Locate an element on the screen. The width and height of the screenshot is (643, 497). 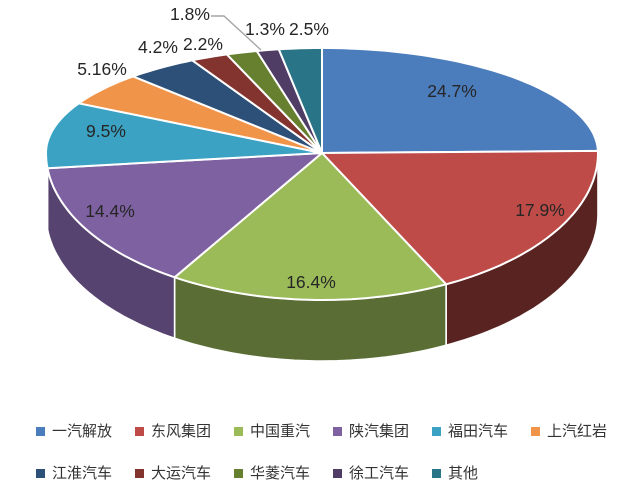
slice-label: 17.9% is located at coordinates (540, 210).